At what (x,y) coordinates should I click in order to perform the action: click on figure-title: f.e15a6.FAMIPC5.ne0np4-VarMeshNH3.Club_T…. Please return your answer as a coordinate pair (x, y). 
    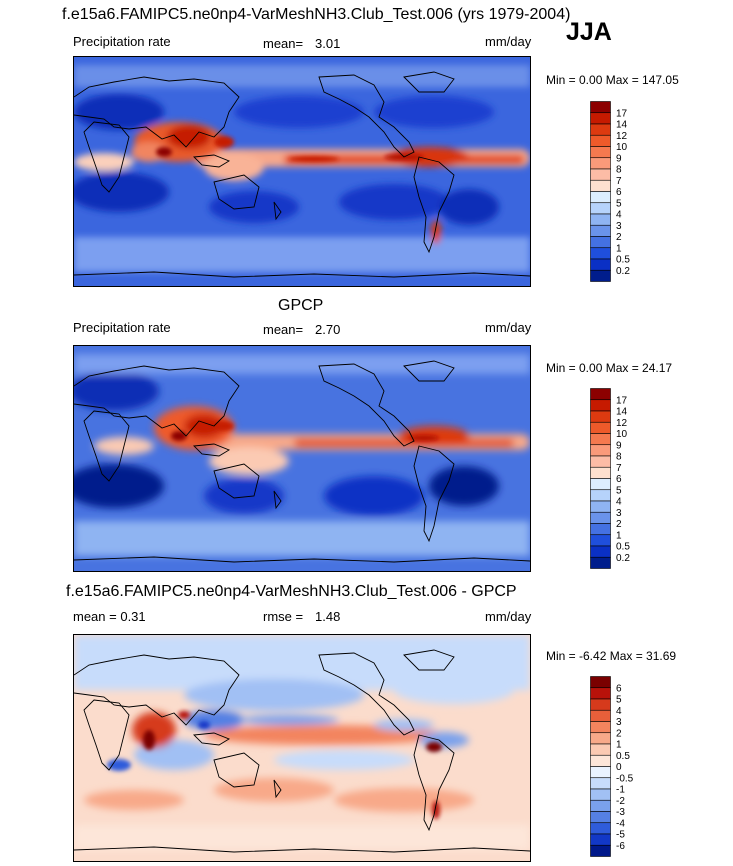
    Looking at the image, I should click on (316, 14).